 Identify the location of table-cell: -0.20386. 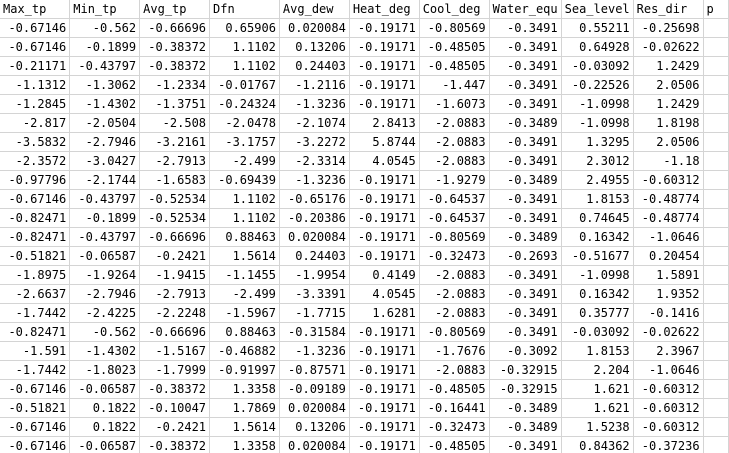
(314, 218).